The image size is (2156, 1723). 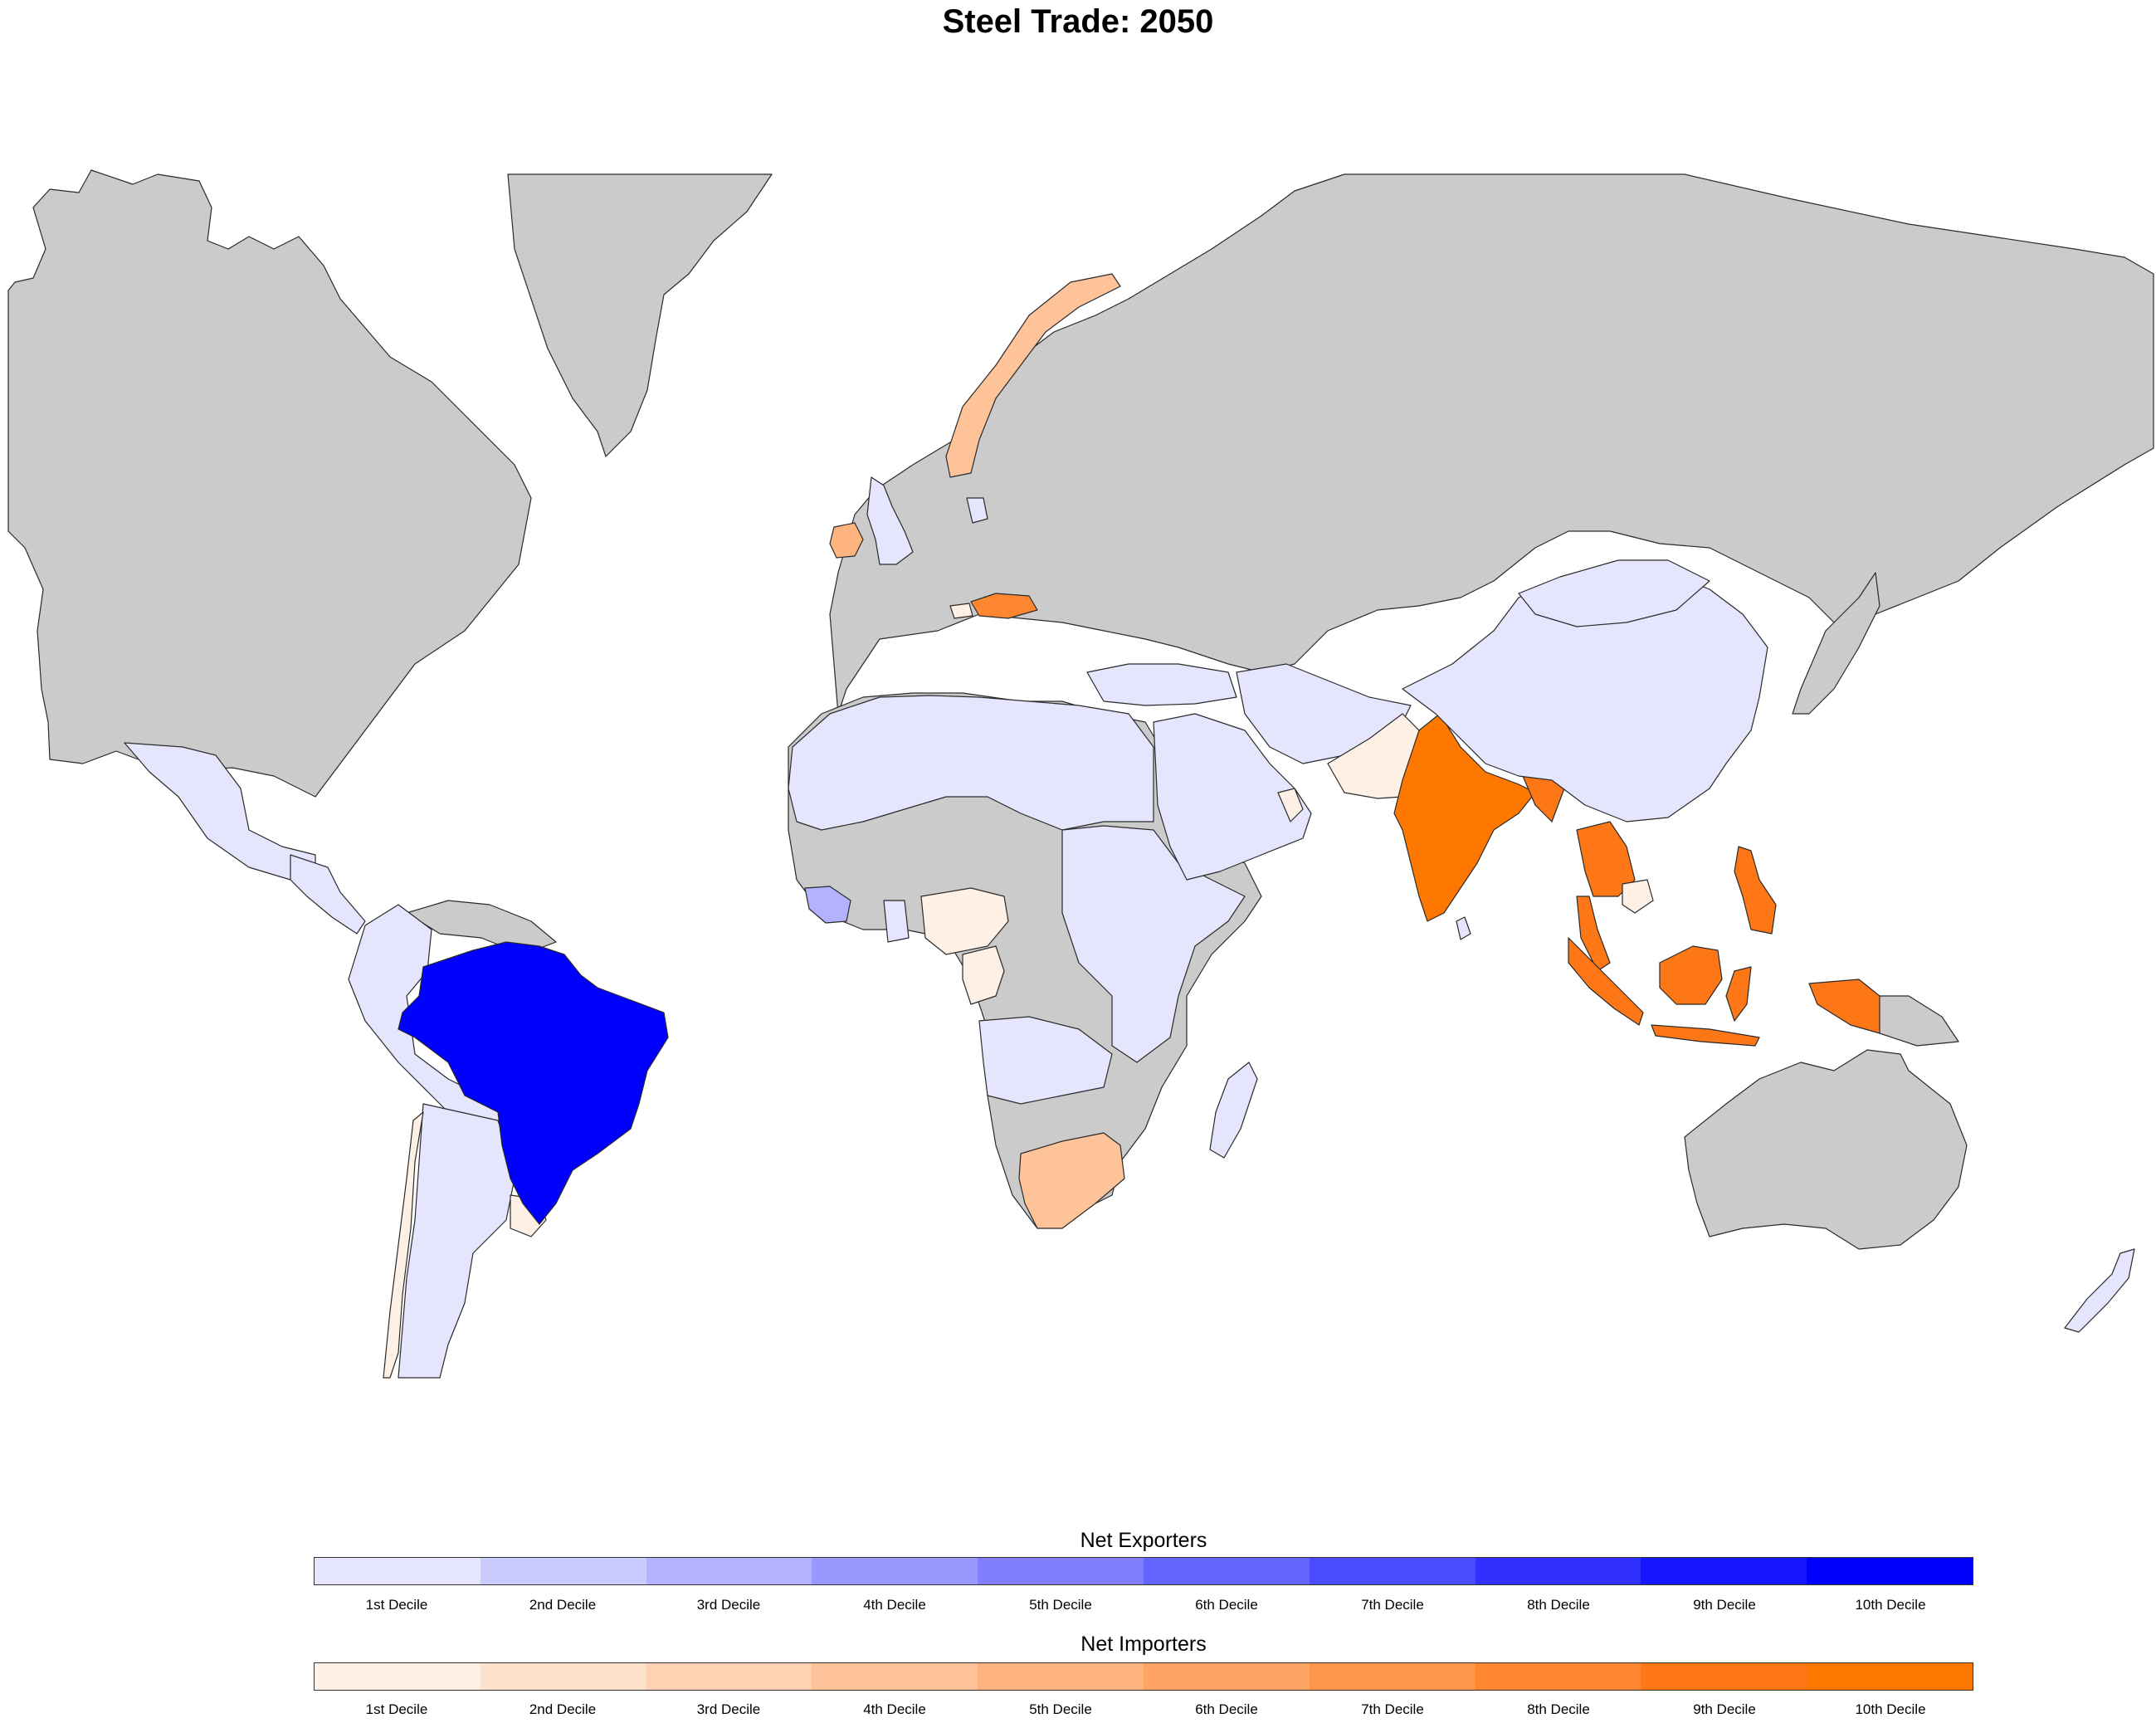 What do you see at coordinates (1033, 375) in the screenshot?
I see `region-norway` at bounding box center [1033, 375].